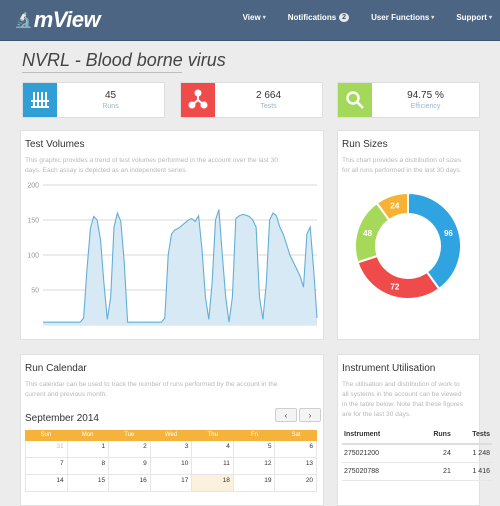  Describe the element at coordinates (46, 466) in the screenshot. I see `calendar-day: 7` at that location.